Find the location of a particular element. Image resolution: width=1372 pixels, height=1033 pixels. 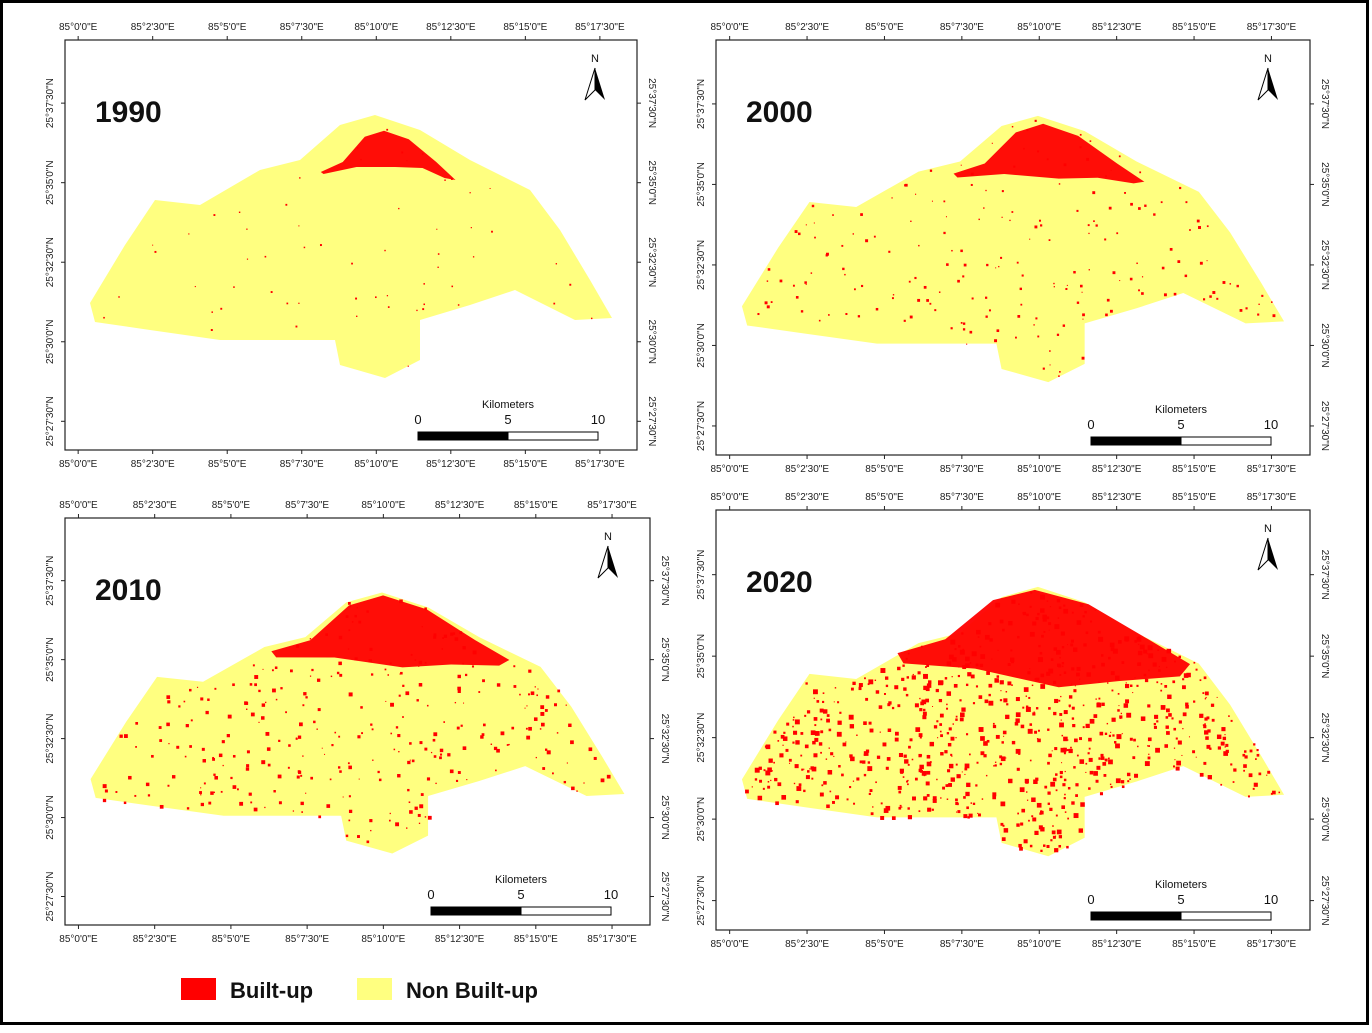

longitude-label: 85°12'30"E is located at coordinates (460, 505).